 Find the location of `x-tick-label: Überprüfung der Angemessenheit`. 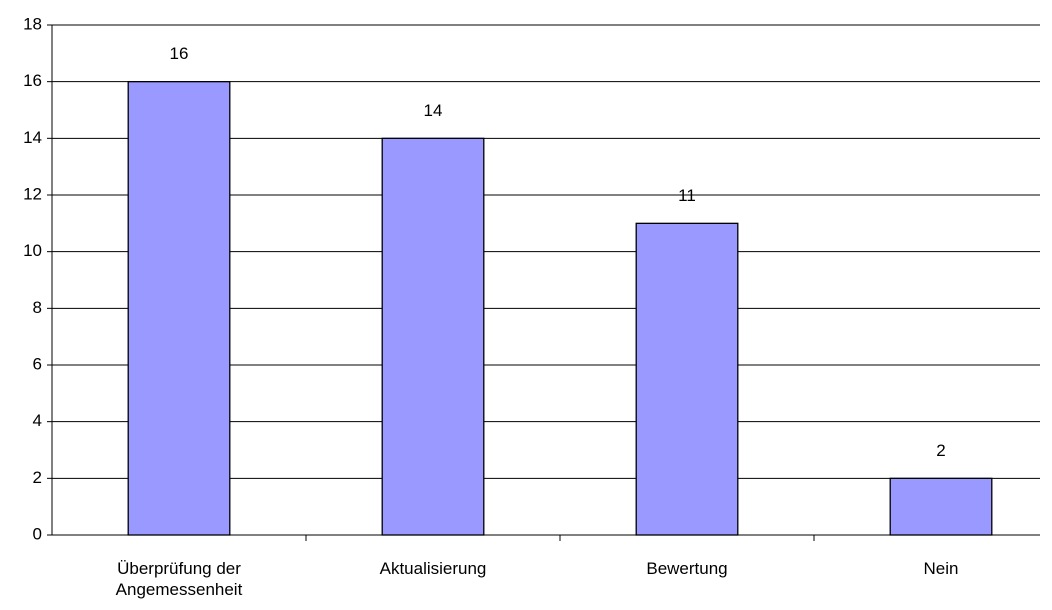

x-tick-label: Überprüfung der Angemessenheit is located at coordinates (179, 579).